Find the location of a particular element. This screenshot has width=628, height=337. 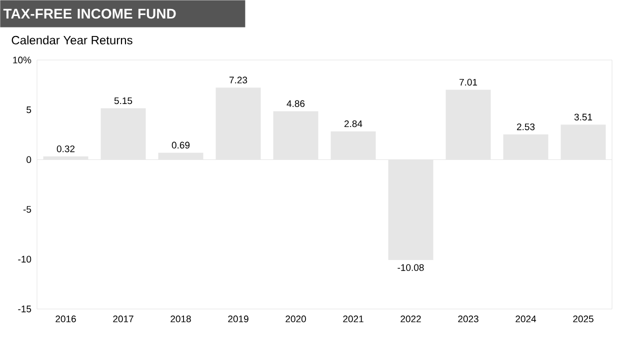

data-label: 7.23 is located at coordinates (238, 80).